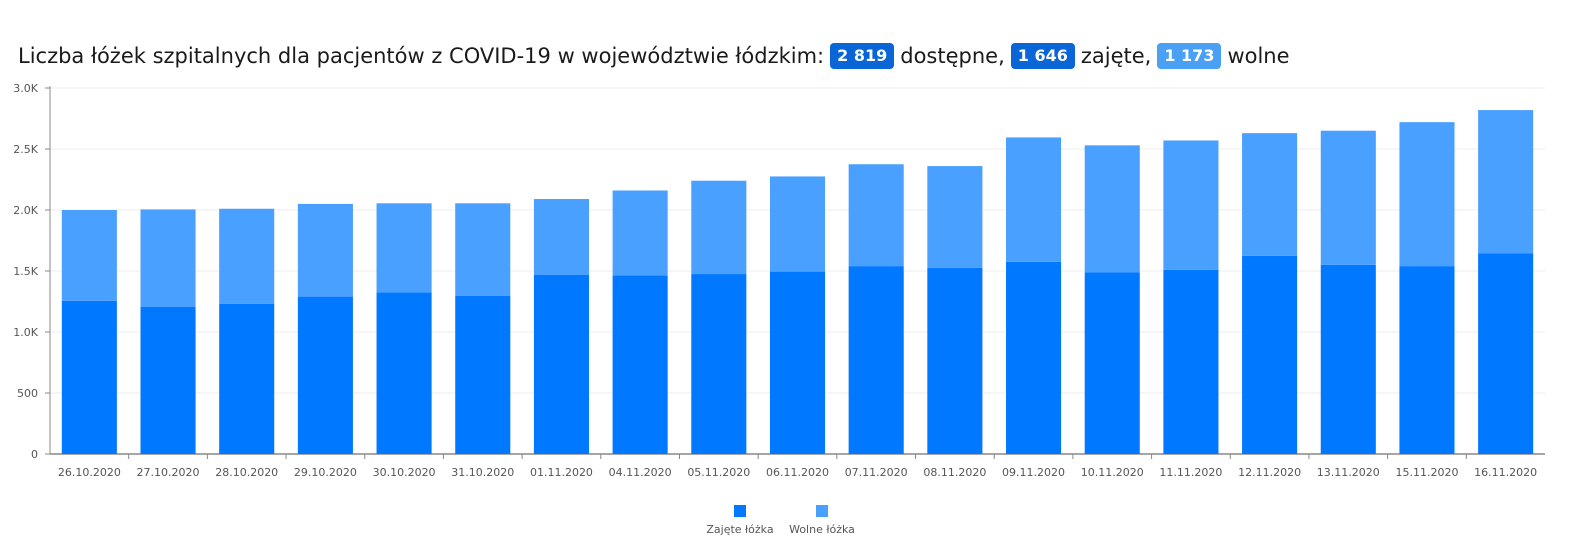 The height and width of the screenshot is (555, 1595). Describe the element at coordinates (561, 472) in the screenshot. I see `x-tick-label: 01.11.2020` at that location.